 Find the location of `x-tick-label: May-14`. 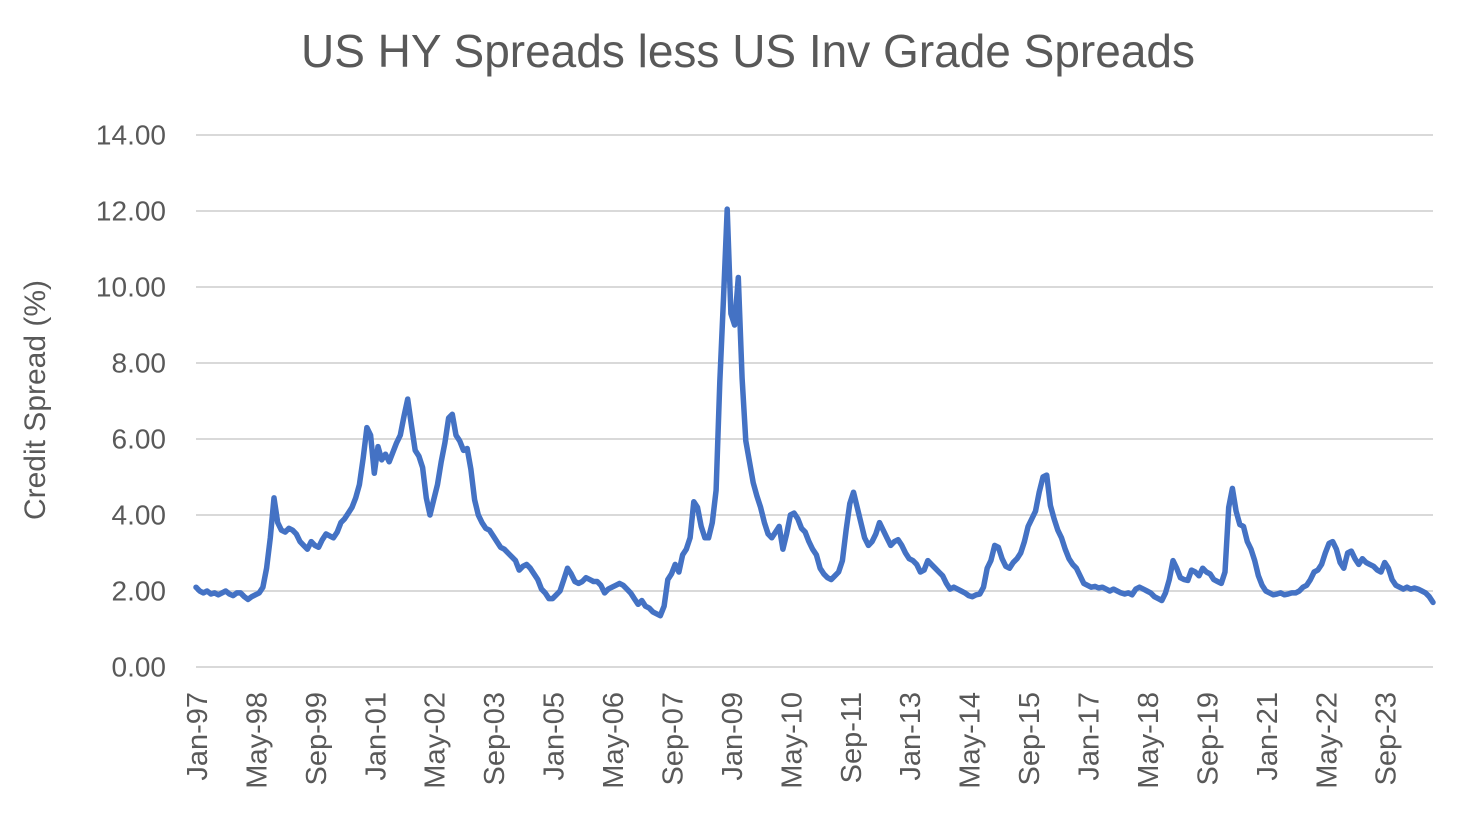

x-tick-label: May-14 is located at coordinates (971, 740).